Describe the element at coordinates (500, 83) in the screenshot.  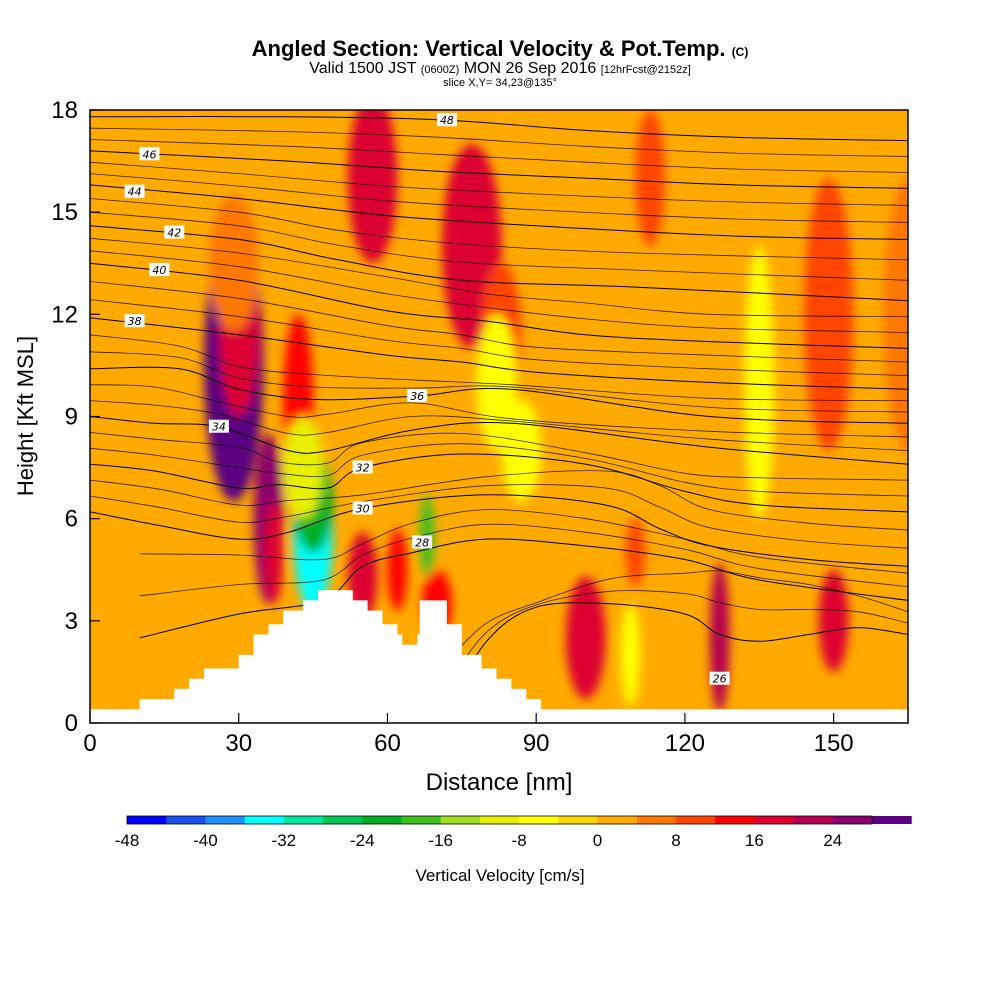
I see `slice-info: slice X,Y= 34,23@135°` at that location.